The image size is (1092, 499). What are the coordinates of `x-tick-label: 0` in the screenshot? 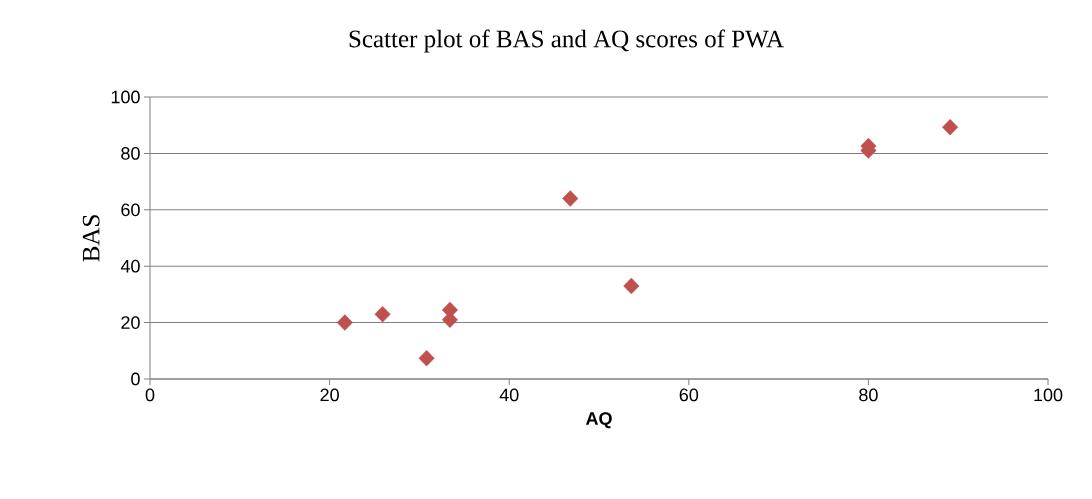 It's located at (150, 395).